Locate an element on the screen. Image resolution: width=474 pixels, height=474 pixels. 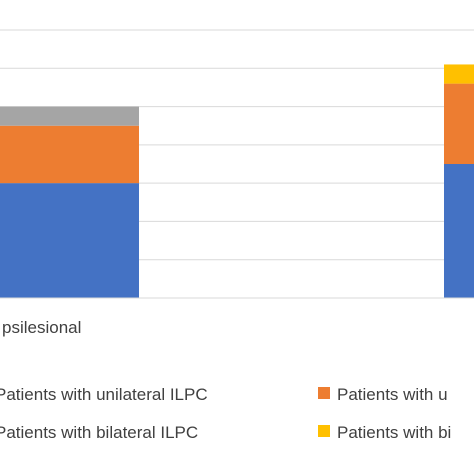
x-tick-labels: psilesional is located at coordinates (41, 327).